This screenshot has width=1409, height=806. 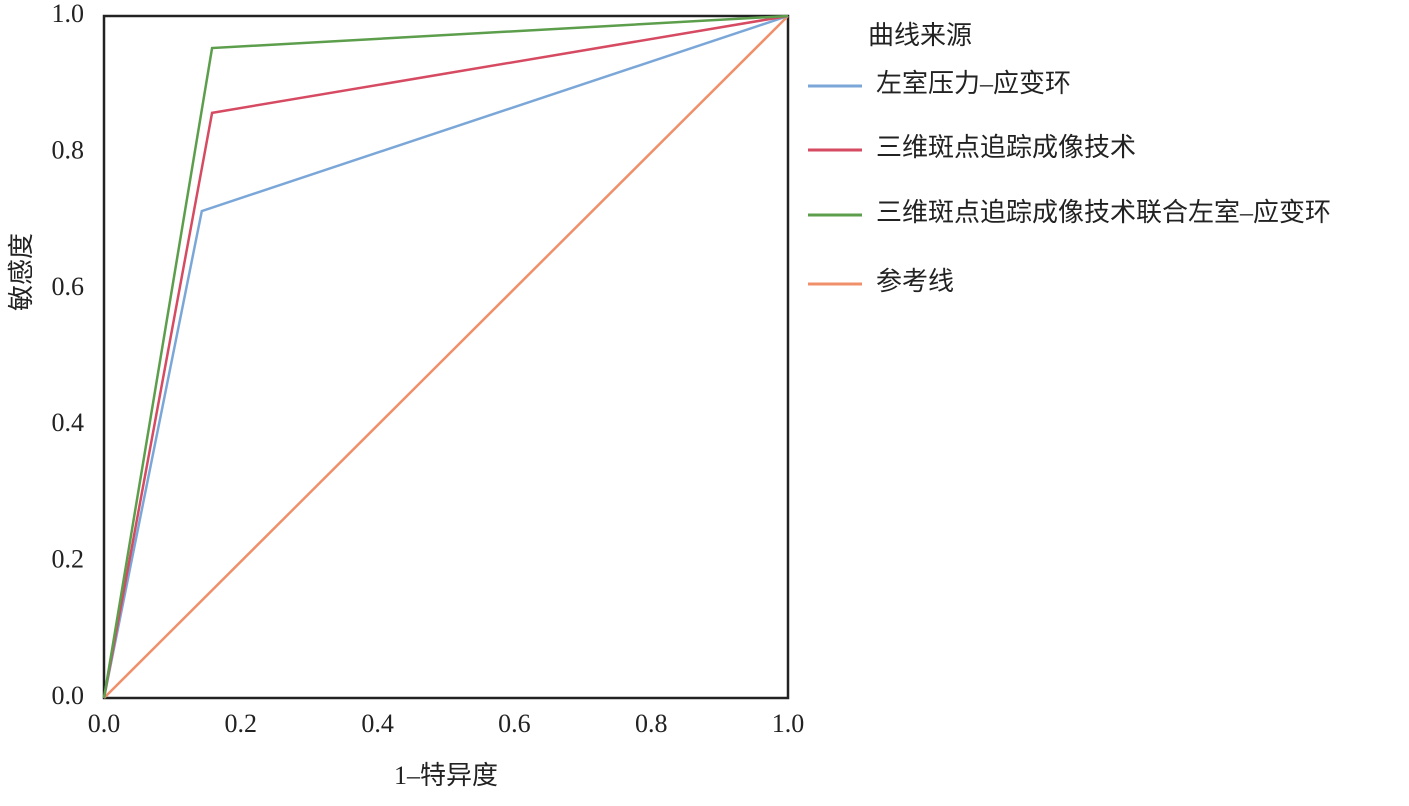 What do you see at coordinates (514, 723) in the screenshot?
I see `x-tick-label: 0.6` at bounding box center [514, 723].